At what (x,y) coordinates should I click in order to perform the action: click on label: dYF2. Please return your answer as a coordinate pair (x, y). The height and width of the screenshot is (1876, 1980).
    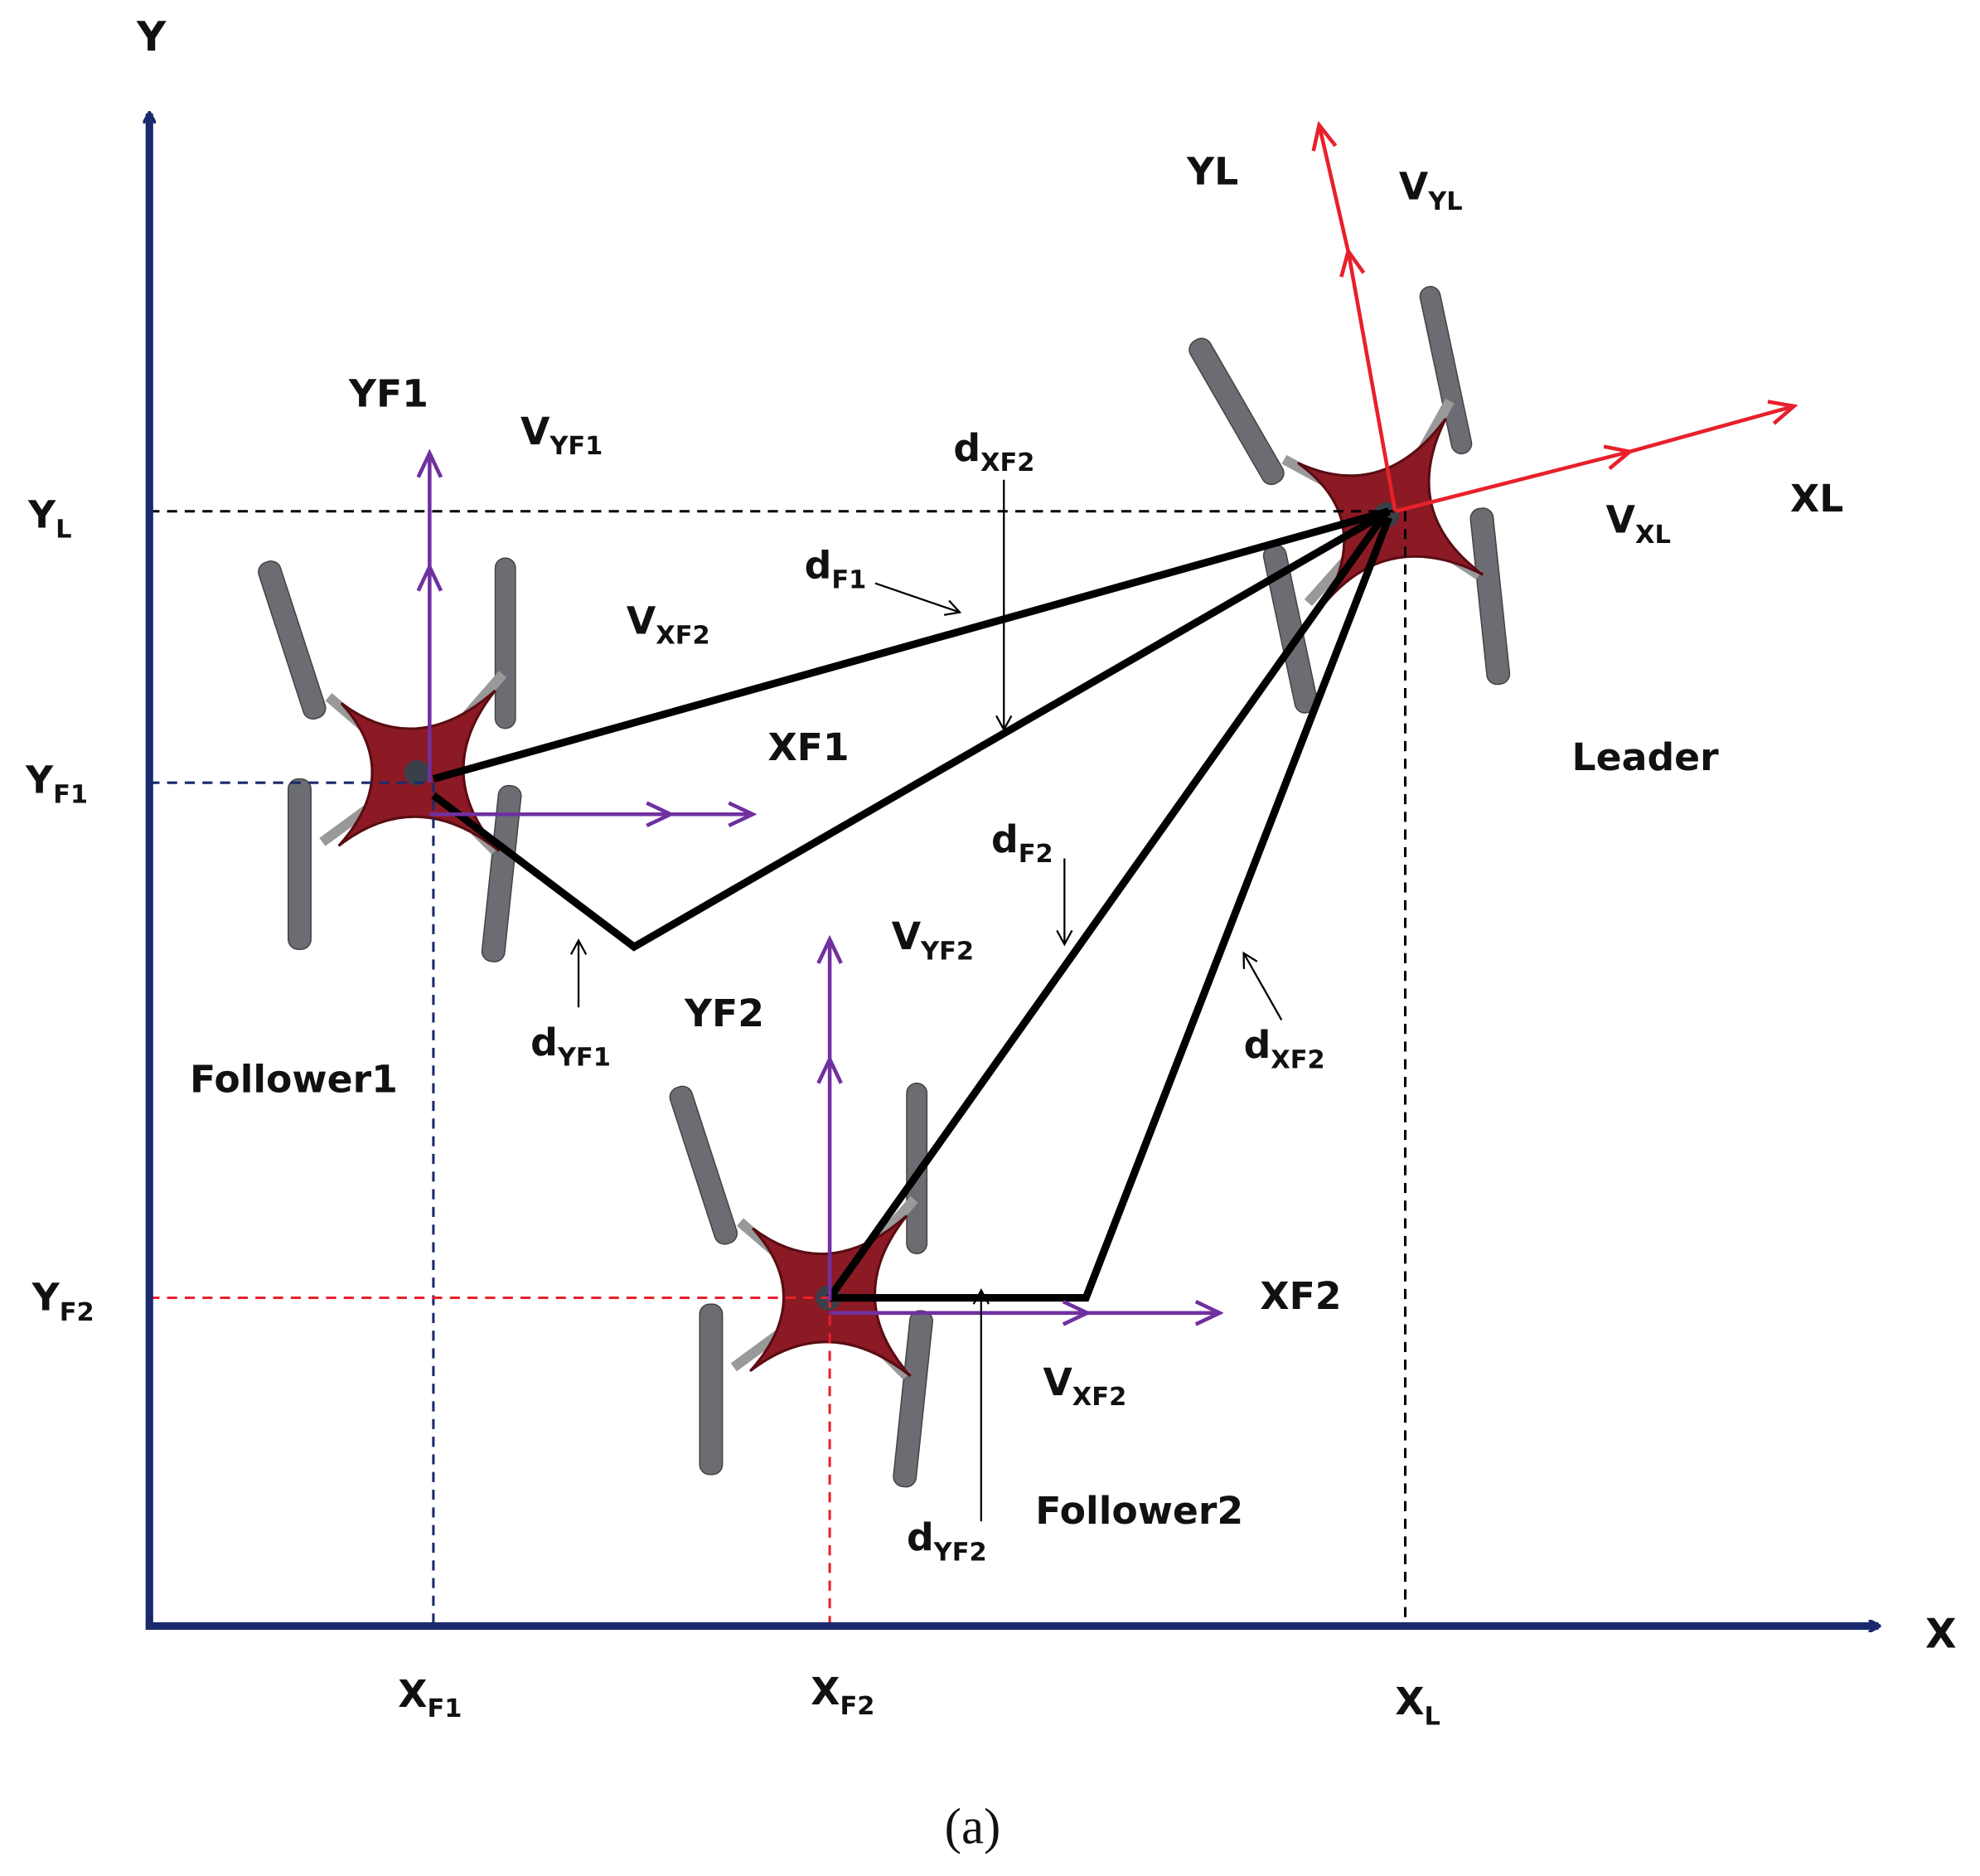
    Looking at the image, I should click on (947, 1541).